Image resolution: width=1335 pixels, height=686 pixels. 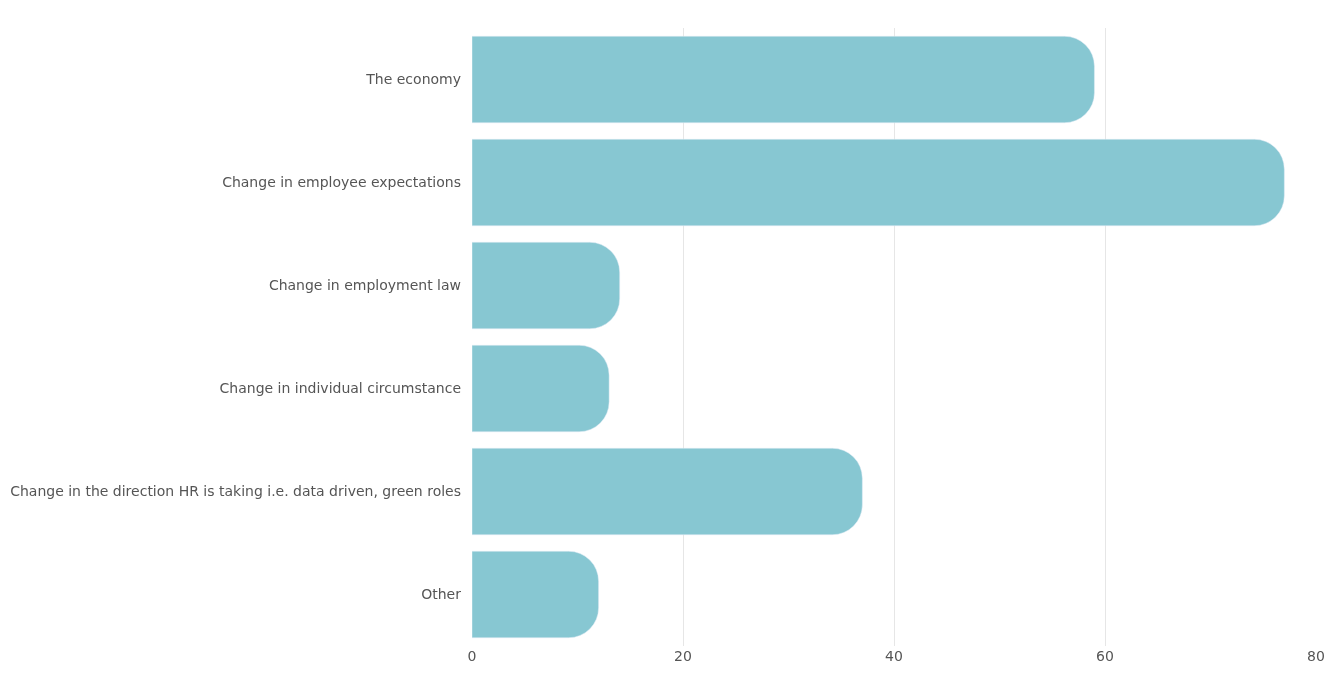 What do you see at coordinates (1316, 656) in the screenshot?
I see `x-tick-label: 80` at bounding box center [1316, 656].